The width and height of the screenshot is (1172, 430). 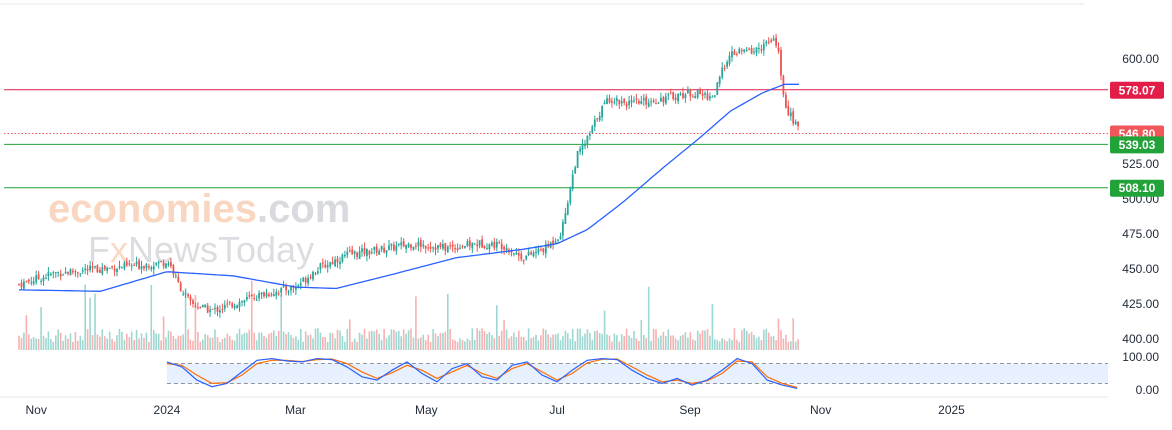 I want to click on svg-text: FxNewsToday, so click(x=201, y=249).